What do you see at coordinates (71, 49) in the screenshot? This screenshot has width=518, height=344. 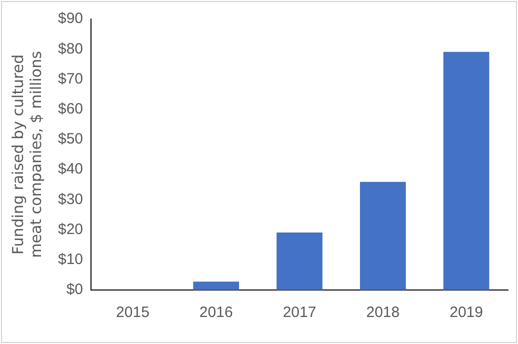 I see `y-tick-label: $80` at bounding box center [71, 49].